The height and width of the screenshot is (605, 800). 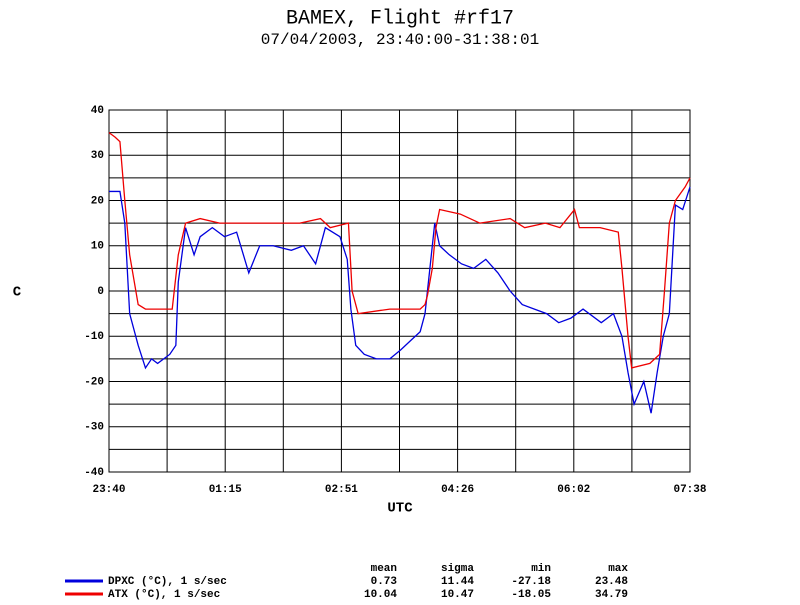 I want to click on y-tick-label: -30, so click(x=94, y=428).